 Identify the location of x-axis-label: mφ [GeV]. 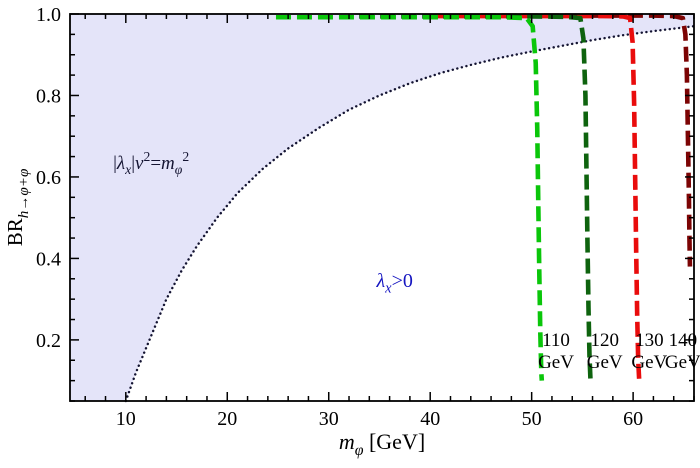
(382, 444).